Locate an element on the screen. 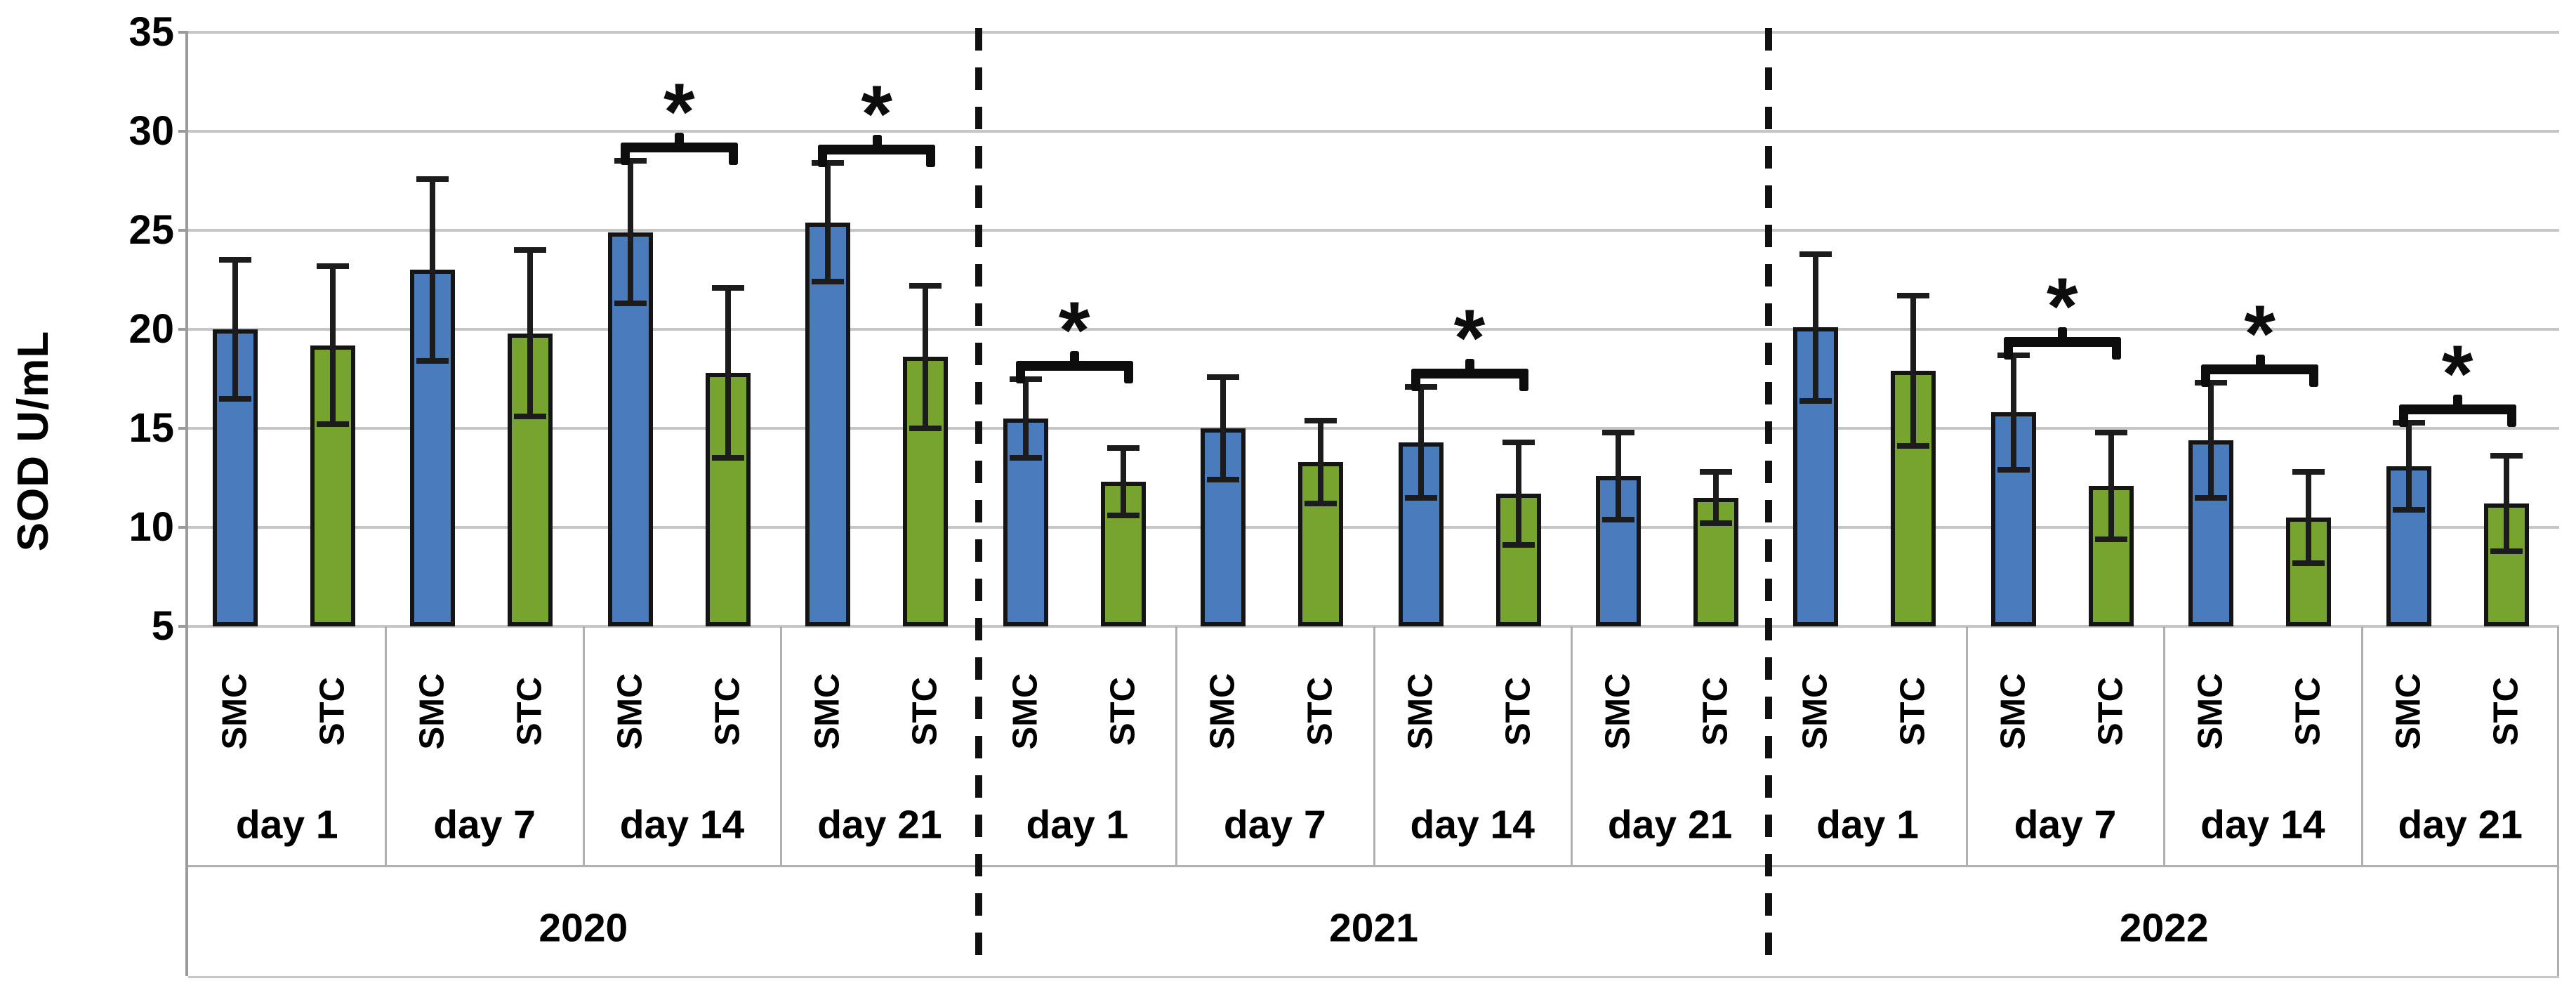  y-tick-label: 20 is located at coordinates (151, 329).